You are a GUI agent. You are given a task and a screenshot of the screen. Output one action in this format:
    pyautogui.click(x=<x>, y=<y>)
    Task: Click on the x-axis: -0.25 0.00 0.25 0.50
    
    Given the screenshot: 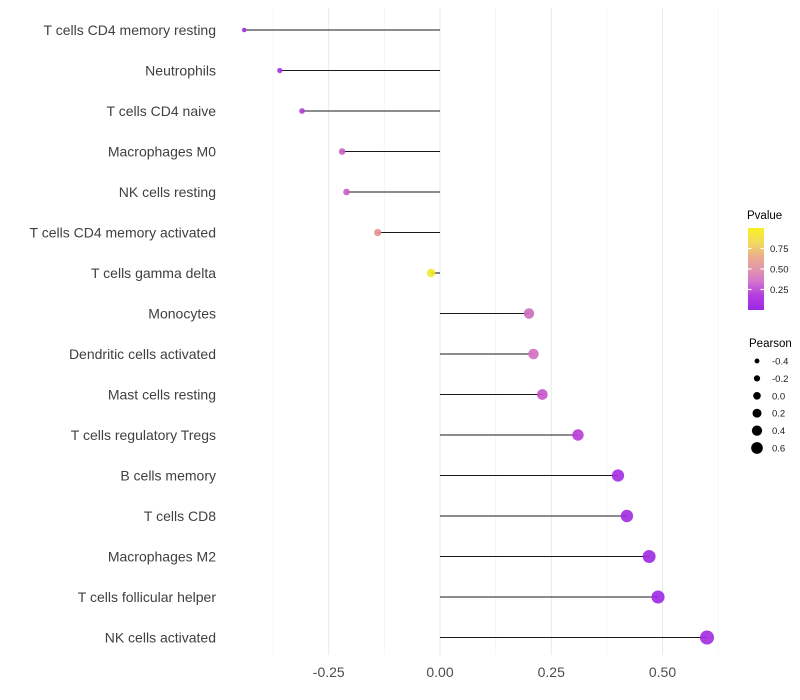 What is the action you would take?
    pyautogui.click(x=495, y=672)
    